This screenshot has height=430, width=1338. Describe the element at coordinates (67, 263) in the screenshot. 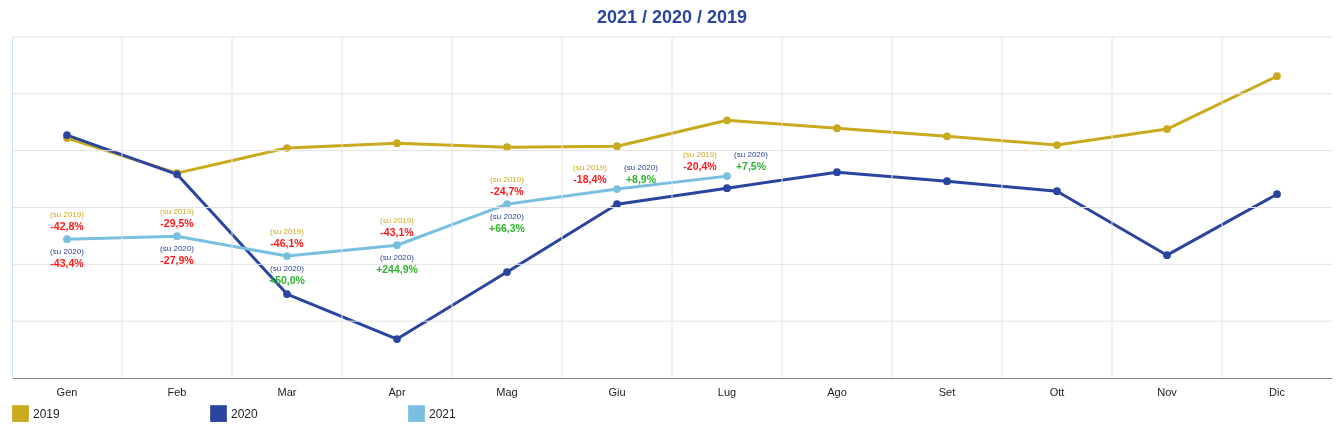

I see `annotation: -43,4%` at that location.